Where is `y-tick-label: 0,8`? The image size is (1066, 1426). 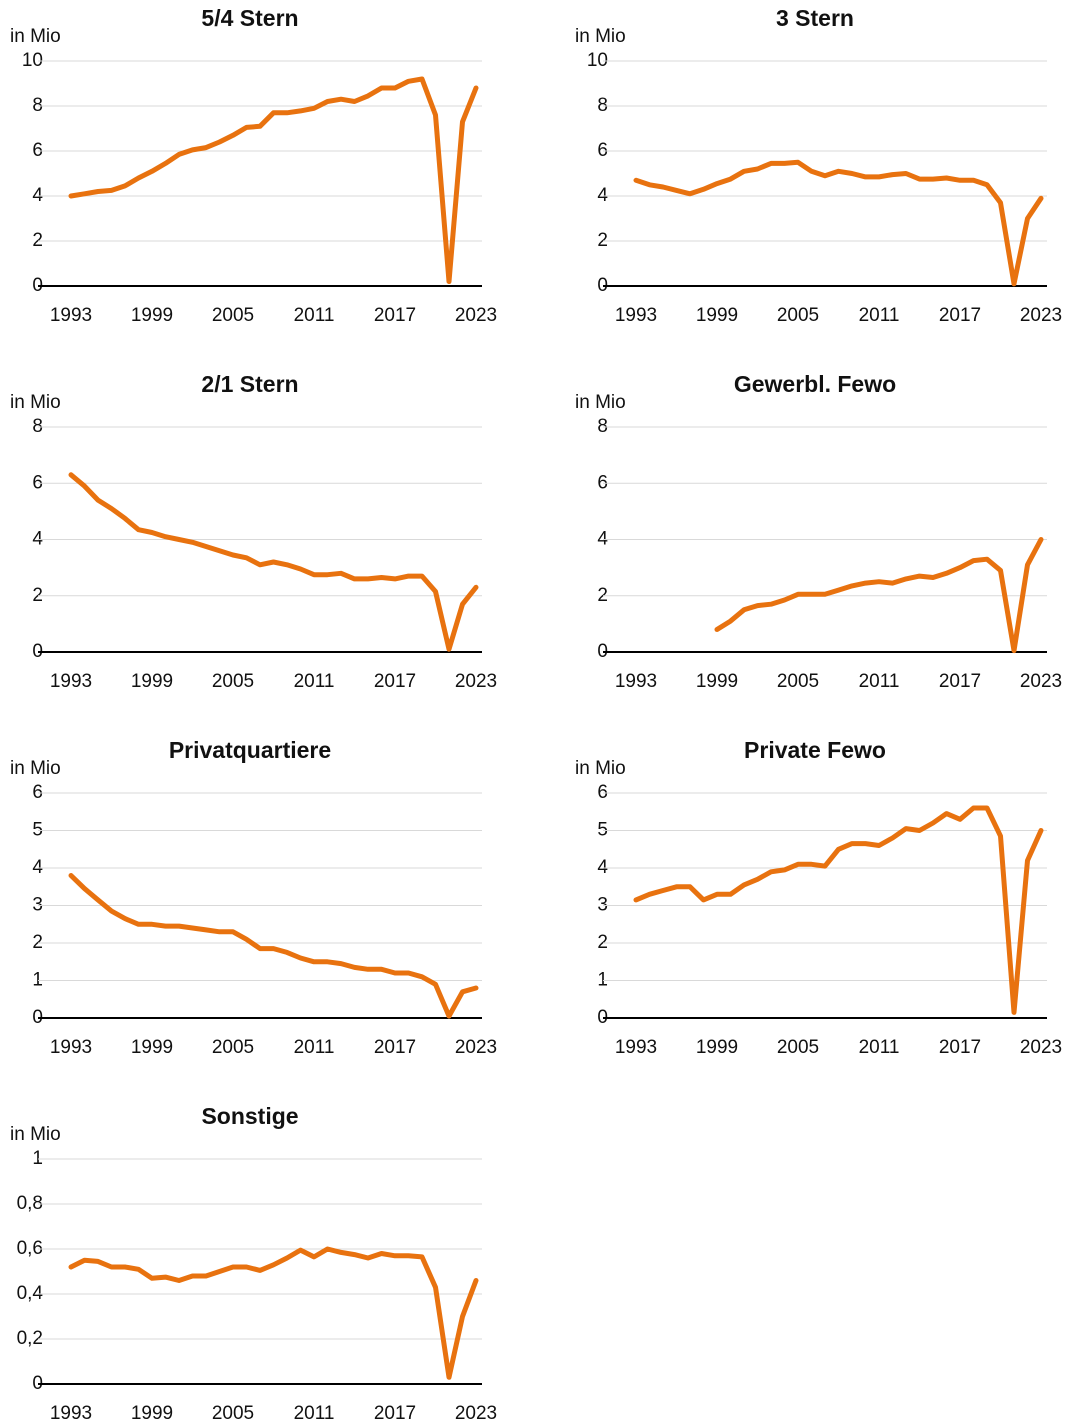 y-tick-label: 0,8 is located at coordinates (30, 1203).